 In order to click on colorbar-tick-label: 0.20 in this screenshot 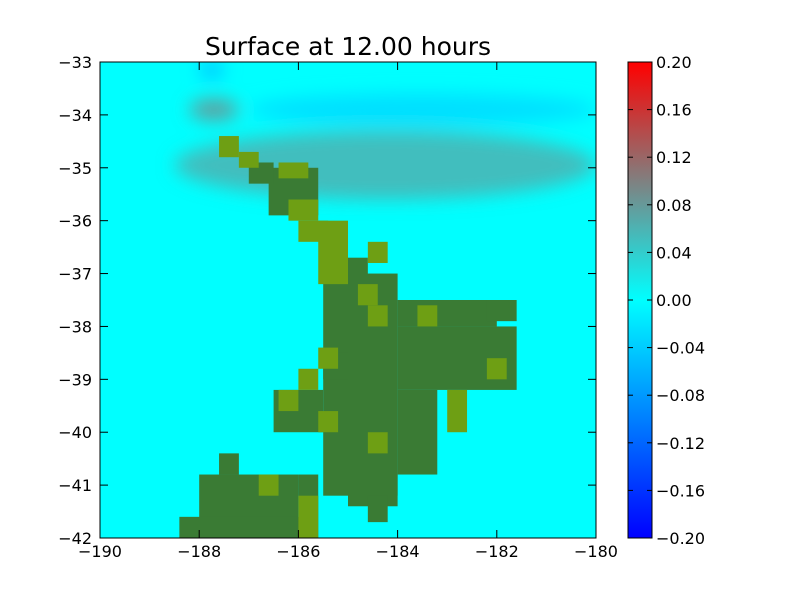, I will do `click(674, 62)`.